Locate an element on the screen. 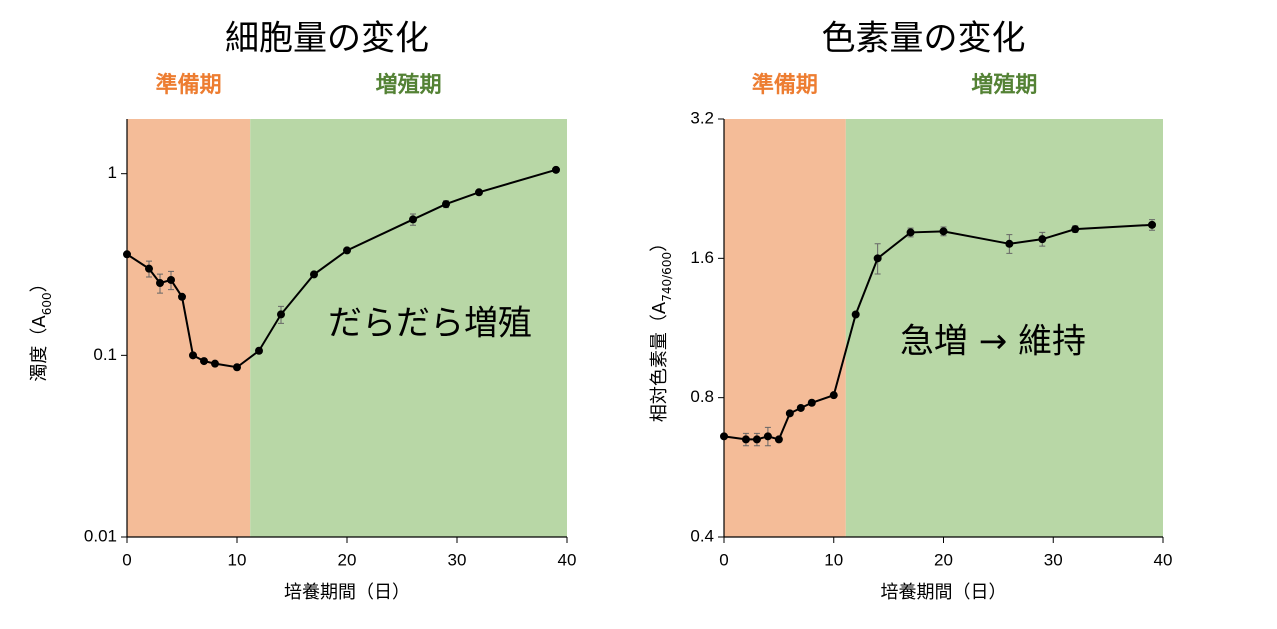  chart-title: 色素量の変化 is located at coordinates (924, 39).